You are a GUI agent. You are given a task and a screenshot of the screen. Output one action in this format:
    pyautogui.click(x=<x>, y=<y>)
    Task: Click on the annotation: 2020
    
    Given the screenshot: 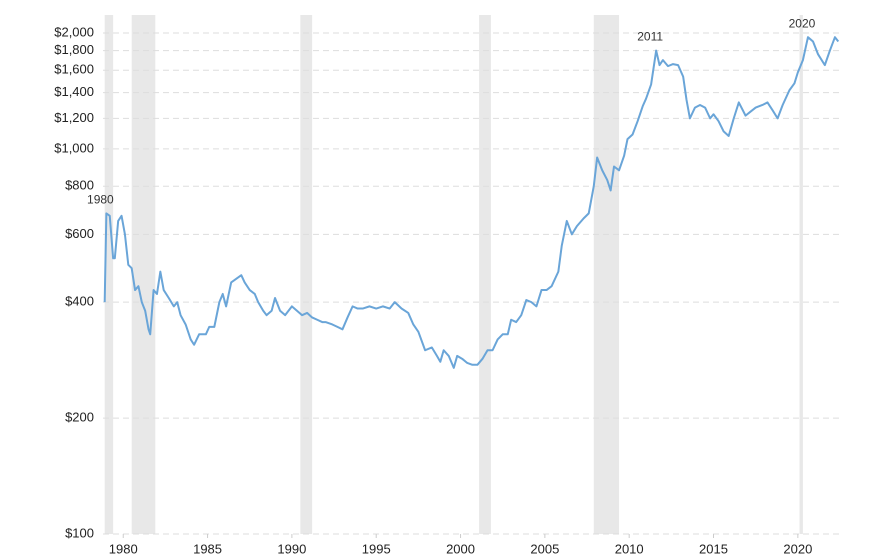 What is the action you would take?
    pyautogui.click(x=802, y=23)
    